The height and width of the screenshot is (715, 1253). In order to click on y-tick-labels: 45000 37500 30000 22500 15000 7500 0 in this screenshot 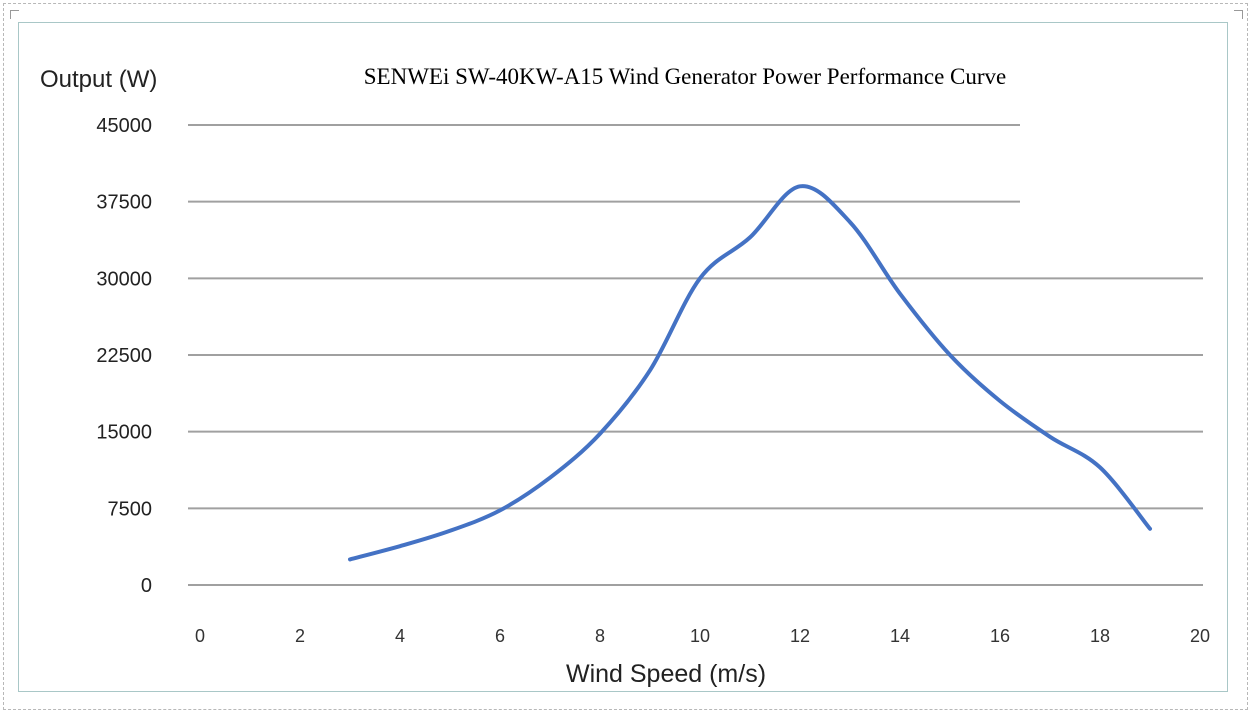, I will do `click(124, 356)`.